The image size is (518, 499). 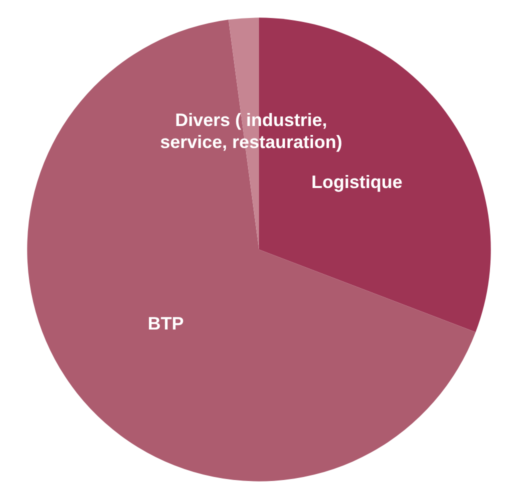 What do you see at coordinates (356, 182) in the screenshot?
I see `slice-label: Logistique` at bounding box center [356, 182].